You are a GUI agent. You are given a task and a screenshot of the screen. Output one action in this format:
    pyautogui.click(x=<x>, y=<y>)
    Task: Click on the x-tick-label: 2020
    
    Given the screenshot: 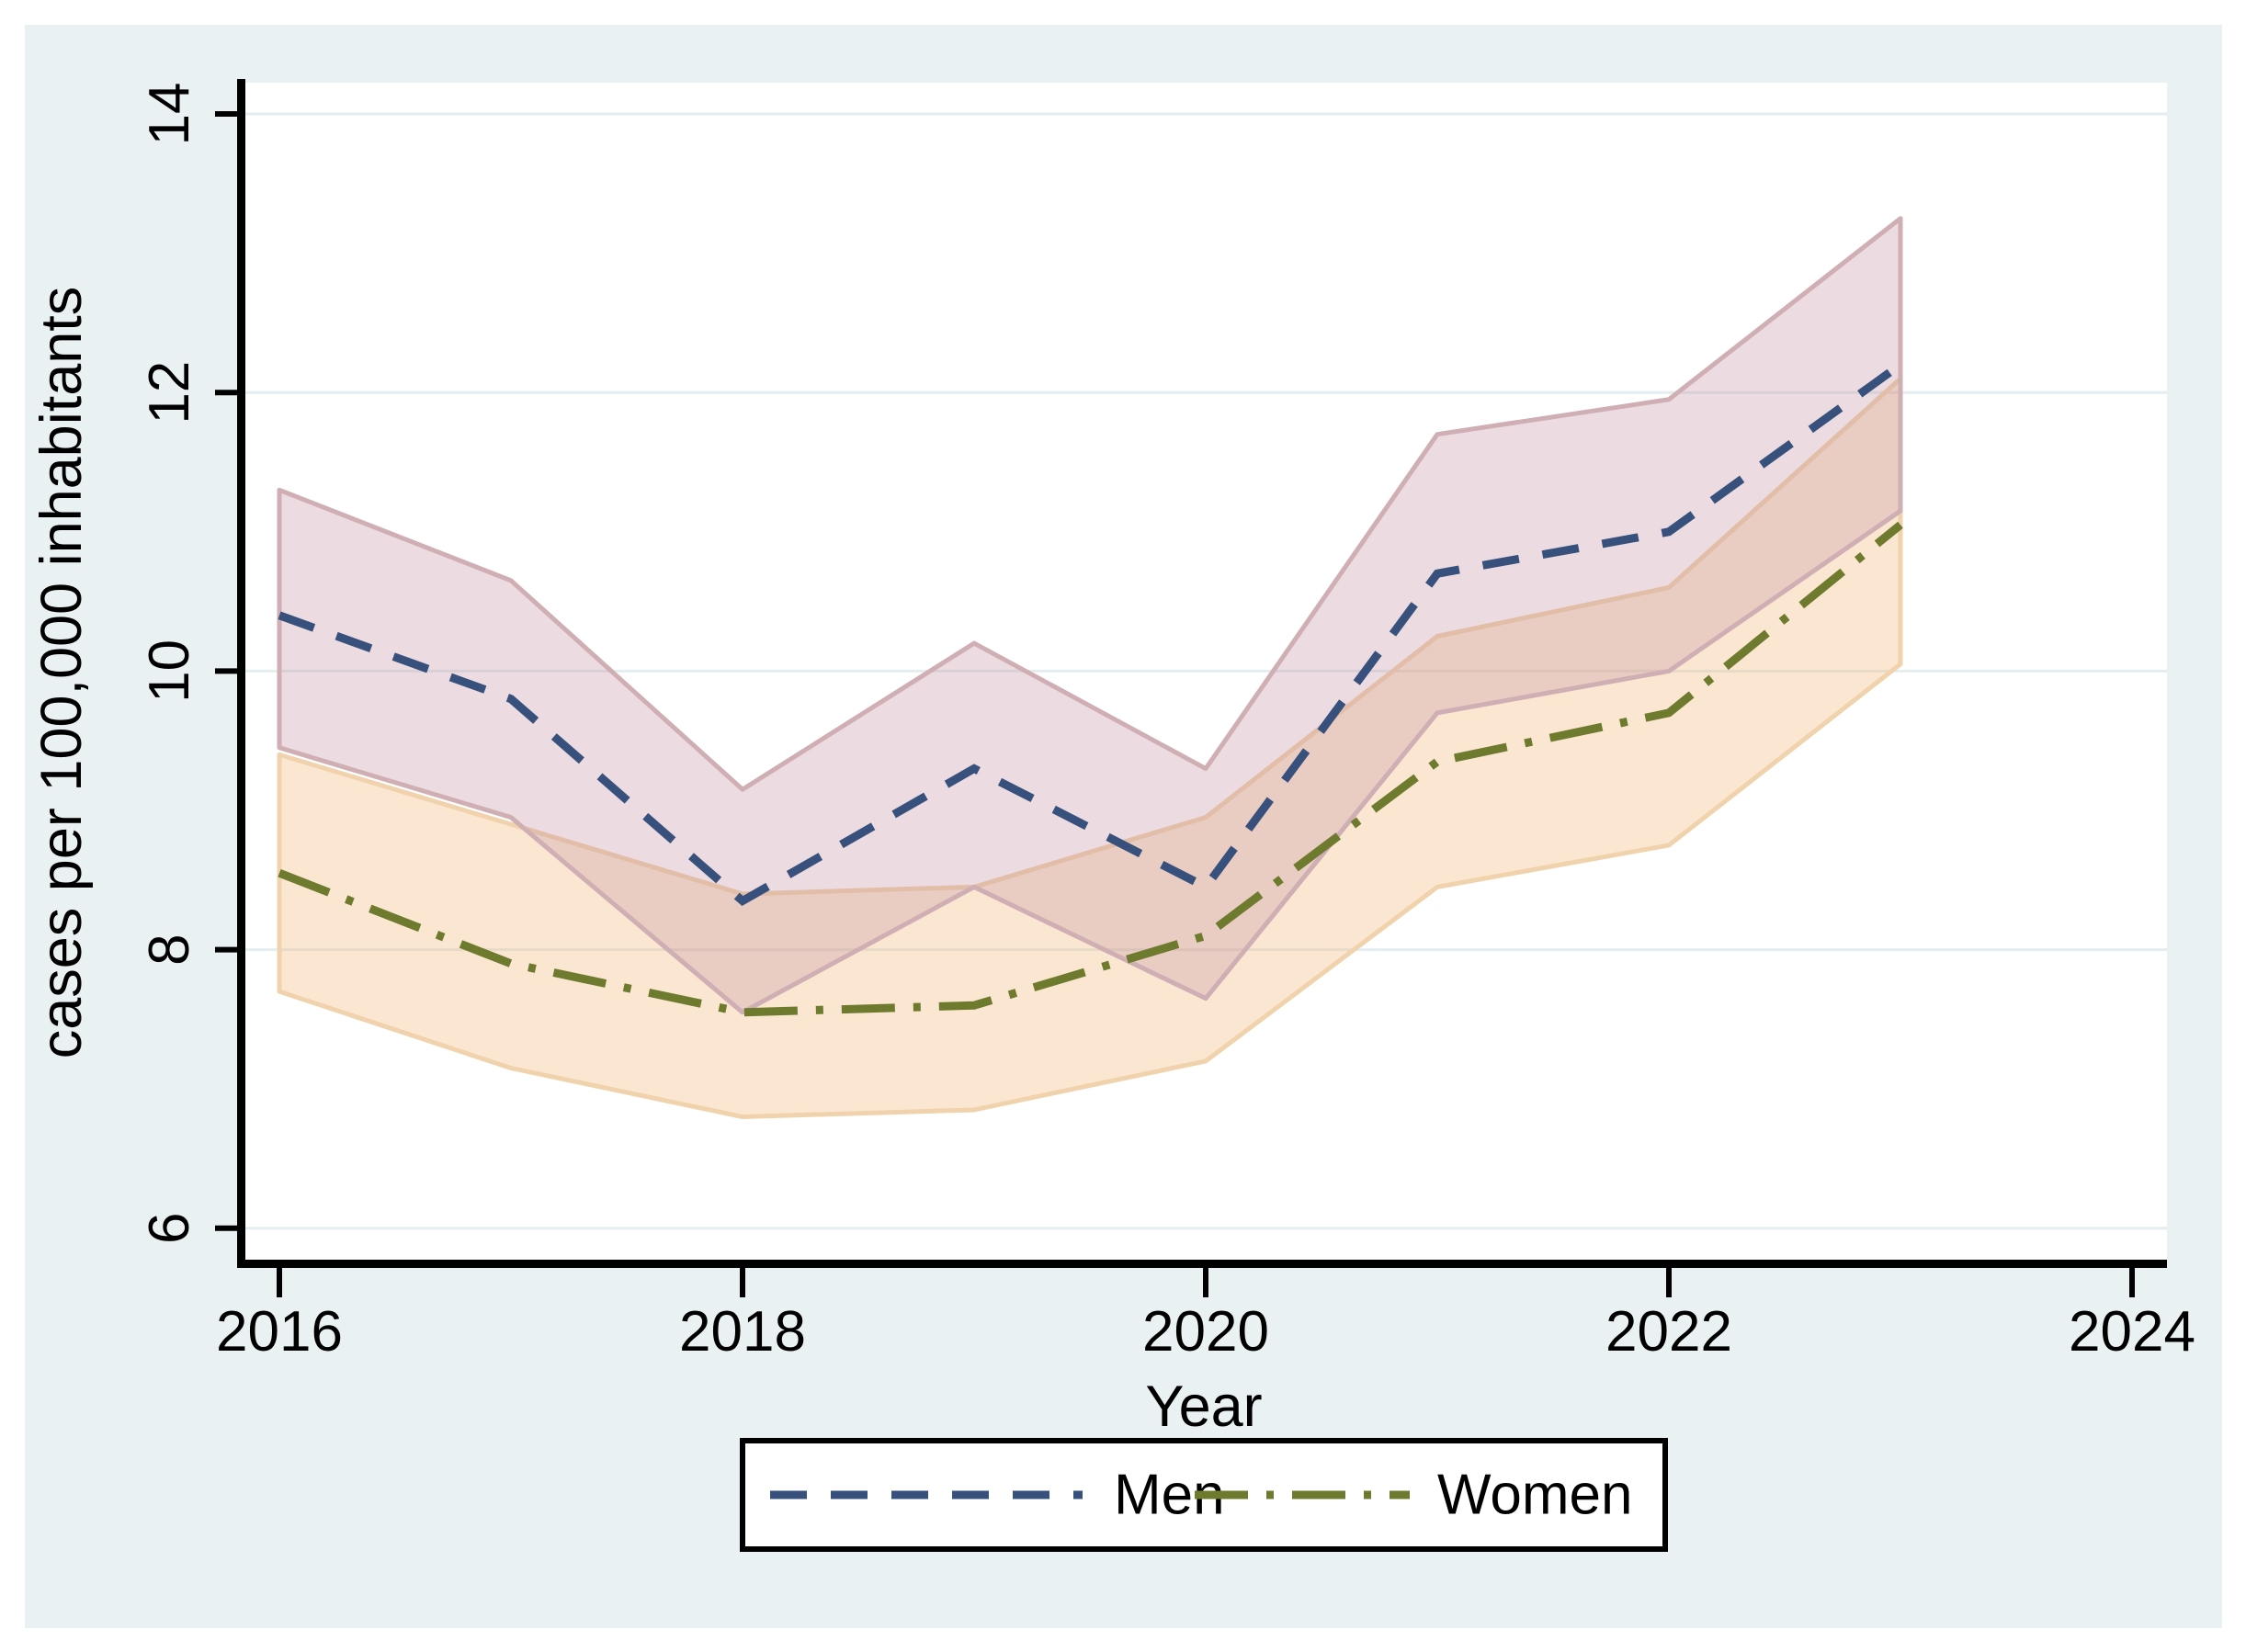 What is the action you would take?
    pyautogui.click(x=1205, y=1331)
    